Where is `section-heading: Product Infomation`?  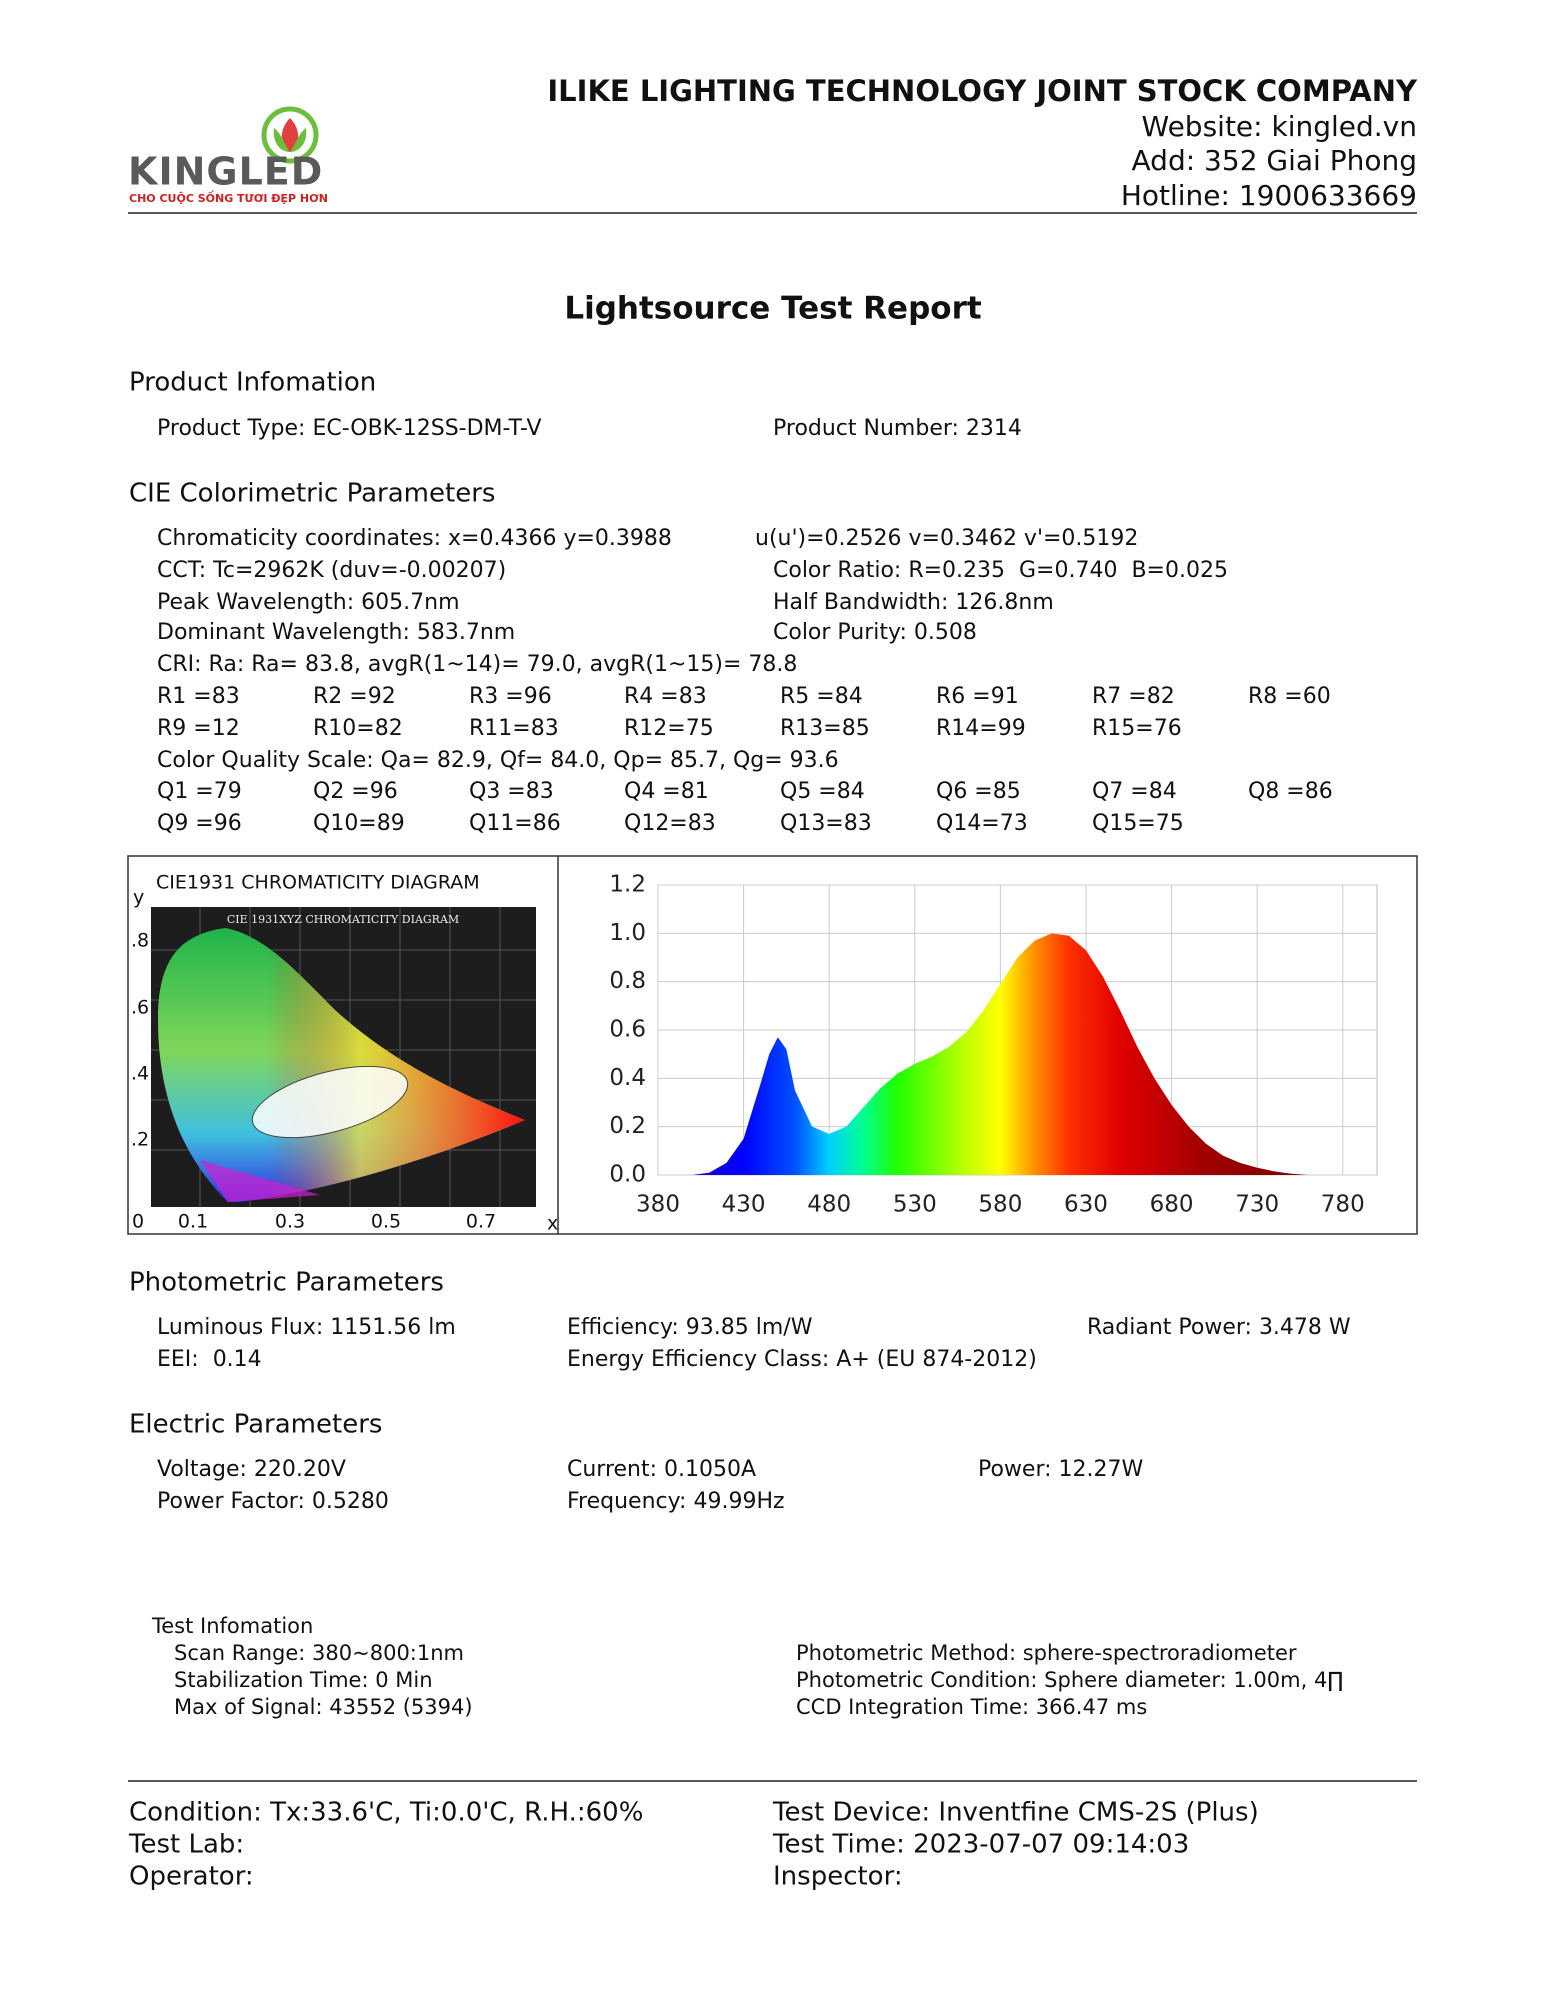
section-heading: Product Infomation is located at coordinates (252, 383).